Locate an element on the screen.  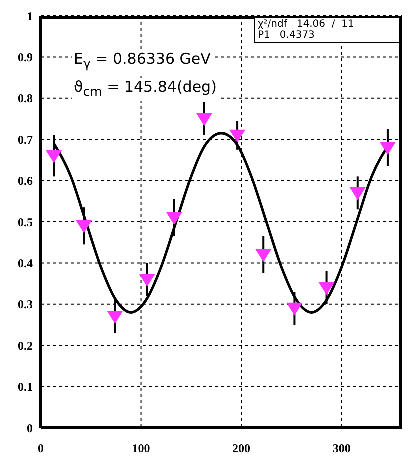
x-tick-label: 200 is located at coordinates (241, 449).